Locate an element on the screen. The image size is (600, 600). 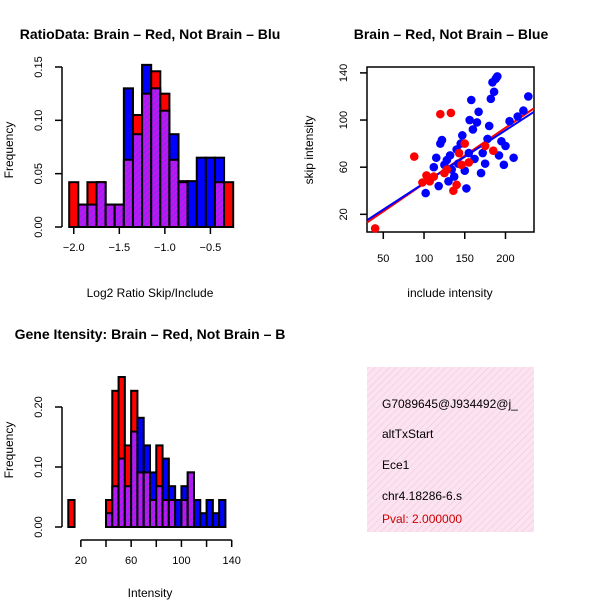
info-event-type: altTxStart is located at coordinates (408, 434).